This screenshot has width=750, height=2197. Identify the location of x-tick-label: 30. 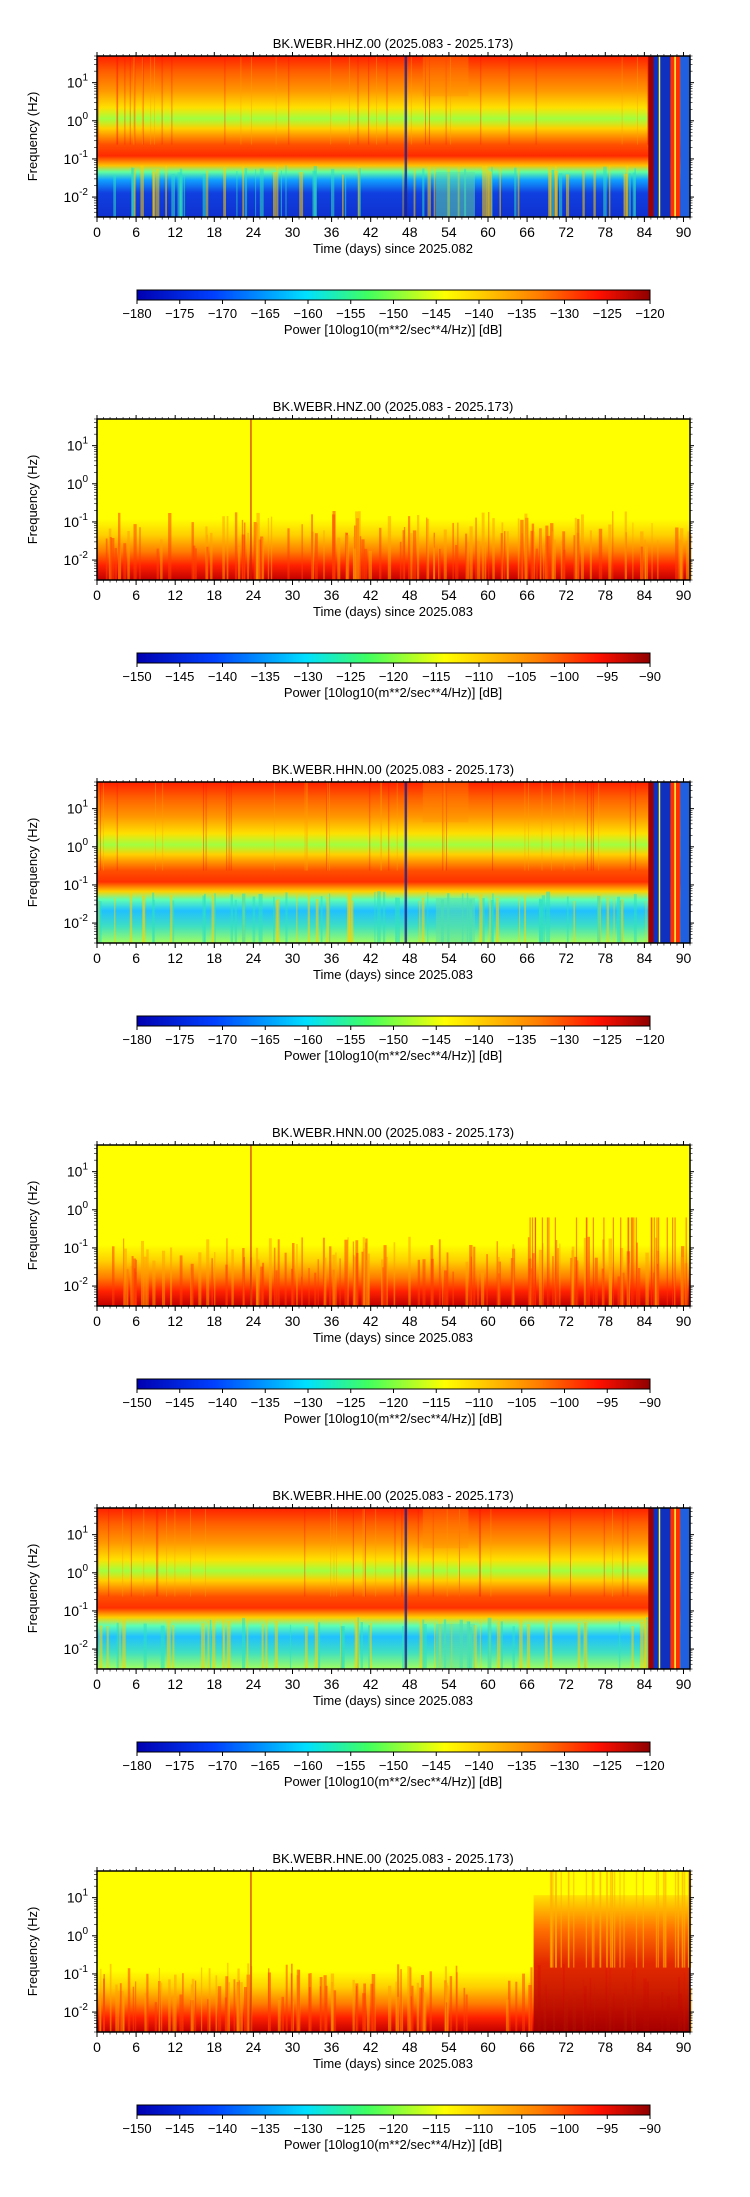
(293, 1321).